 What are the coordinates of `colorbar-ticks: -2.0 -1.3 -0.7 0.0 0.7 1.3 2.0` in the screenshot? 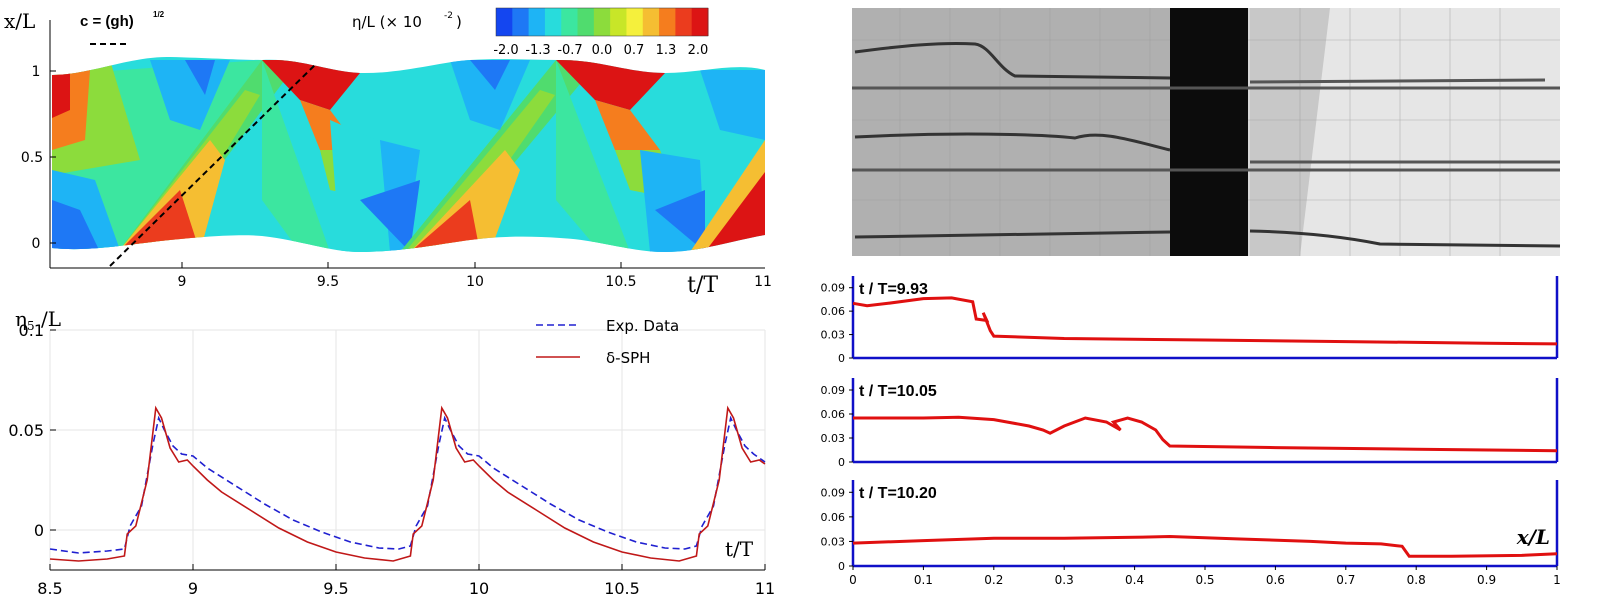 It's located at (600, 50).